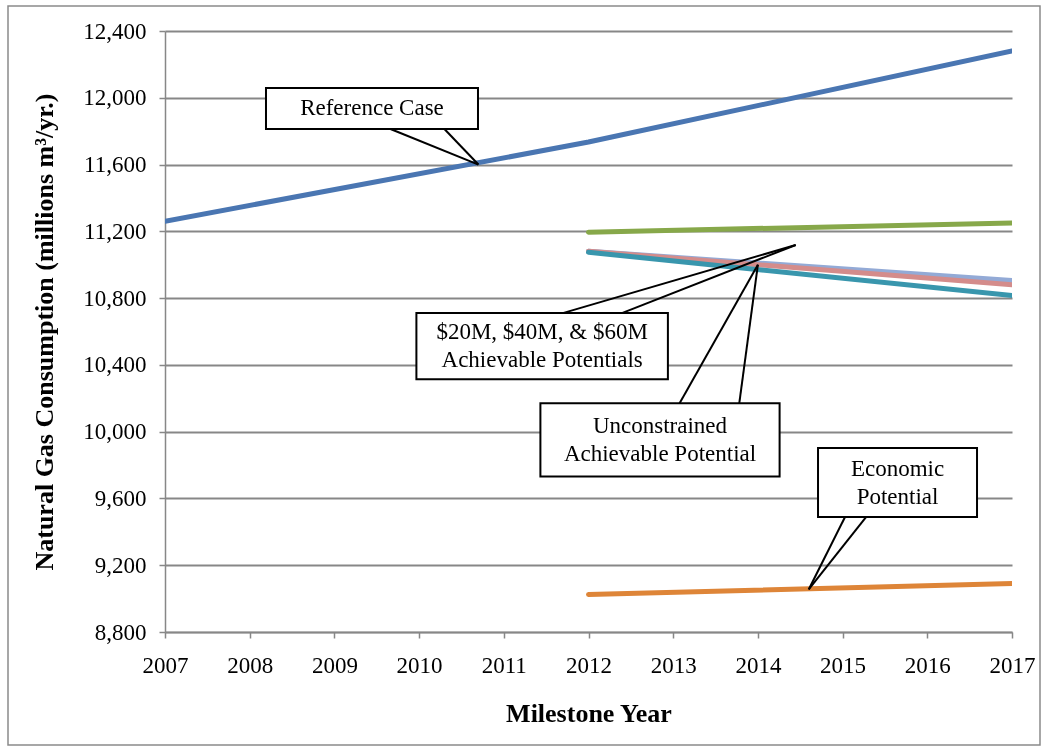 The height and width of the screenshot is (753, 1045). I want to click on annotation: Unconstrained Achievable Potential, so click(660, 439).